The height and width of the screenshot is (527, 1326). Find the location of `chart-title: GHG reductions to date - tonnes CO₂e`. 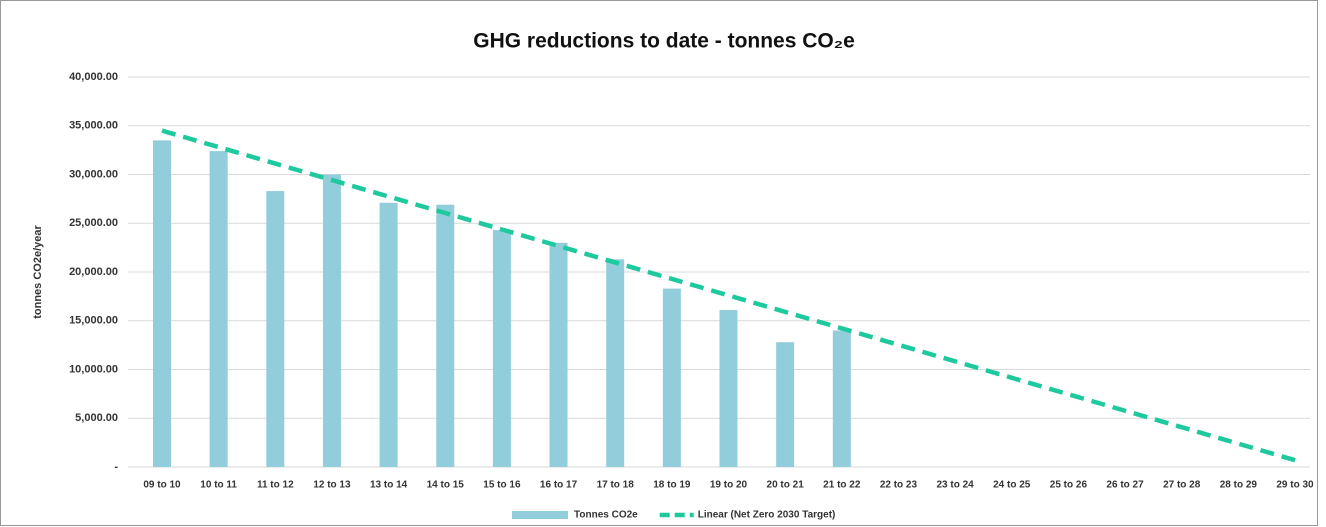

chart-title: GHG reductions to date - tonnes CO₂e is located at coordinates (664, 41).